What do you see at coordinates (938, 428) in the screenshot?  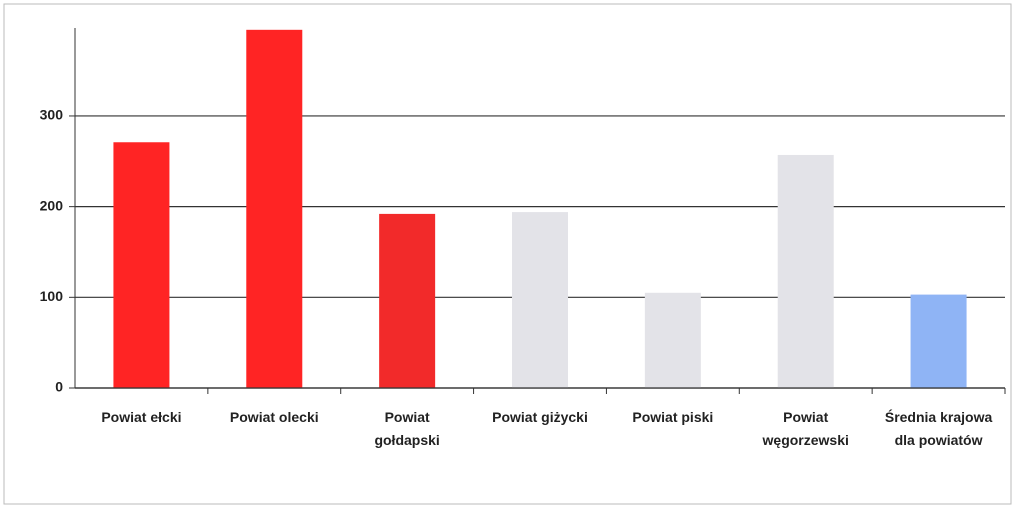 I see `x-tick-label: Średnia krajowa dla powiatów` at bounding box center [938, 428].